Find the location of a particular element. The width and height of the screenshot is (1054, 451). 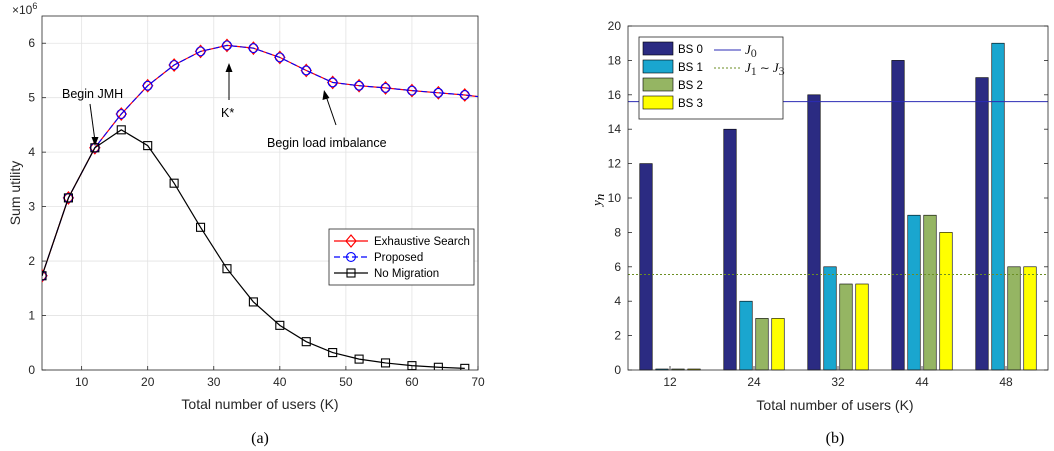

legend-label-j0: J0 is located at coordinates (751, 51).